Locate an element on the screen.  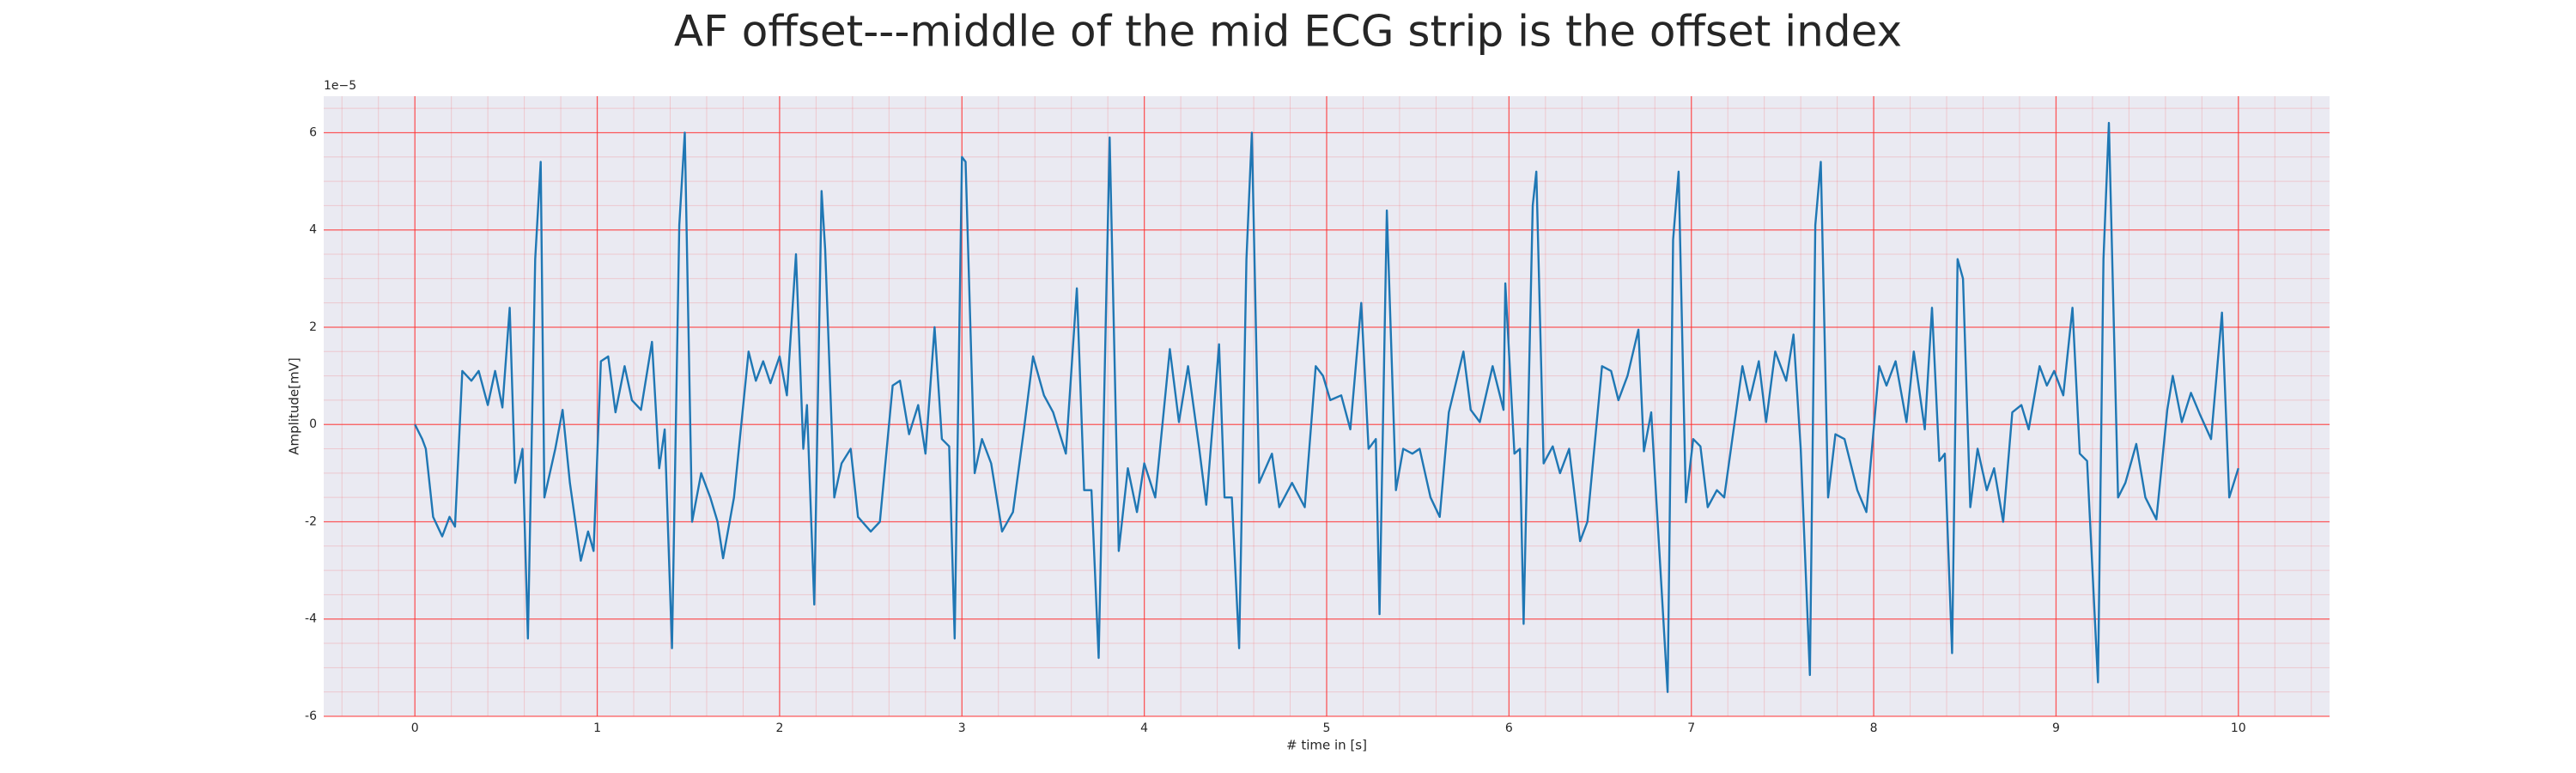
x-tick-label: 9 is located at coordinates (2056, 728).